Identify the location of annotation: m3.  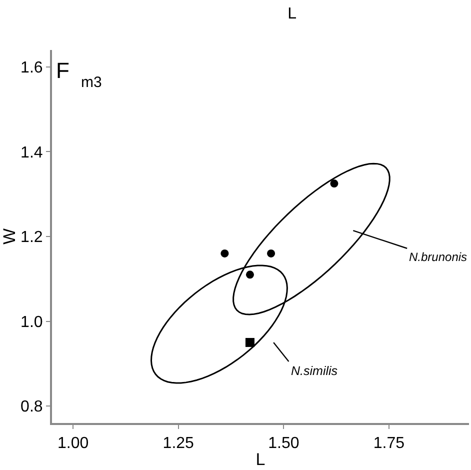
(91, 82).